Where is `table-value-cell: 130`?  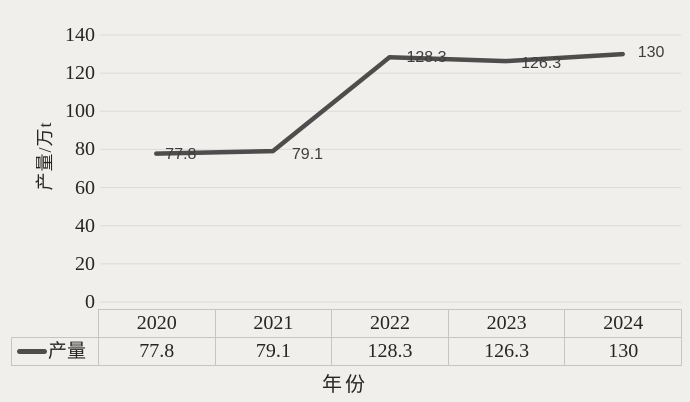 table-value-cell: 130 is located at coordinates (623, 351).